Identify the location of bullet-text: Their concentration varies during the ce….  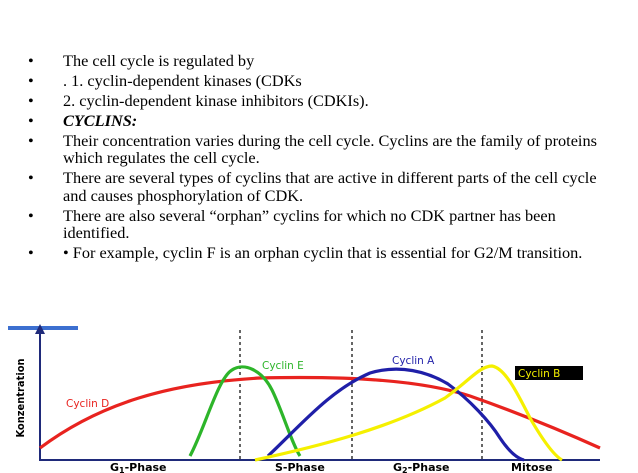
(330, 149).